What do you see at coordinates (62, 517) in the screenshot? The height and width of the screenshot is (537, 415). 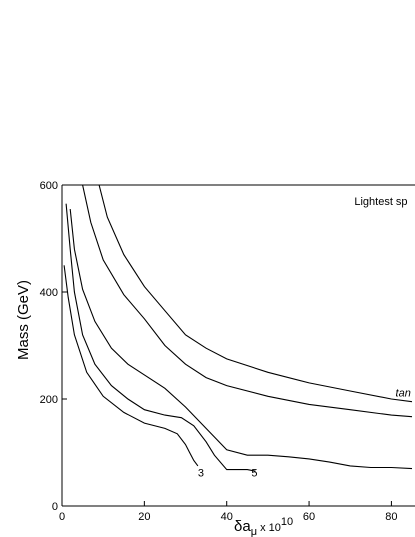 I see `x-tick-label: 0` at bounding box center [62, 517].